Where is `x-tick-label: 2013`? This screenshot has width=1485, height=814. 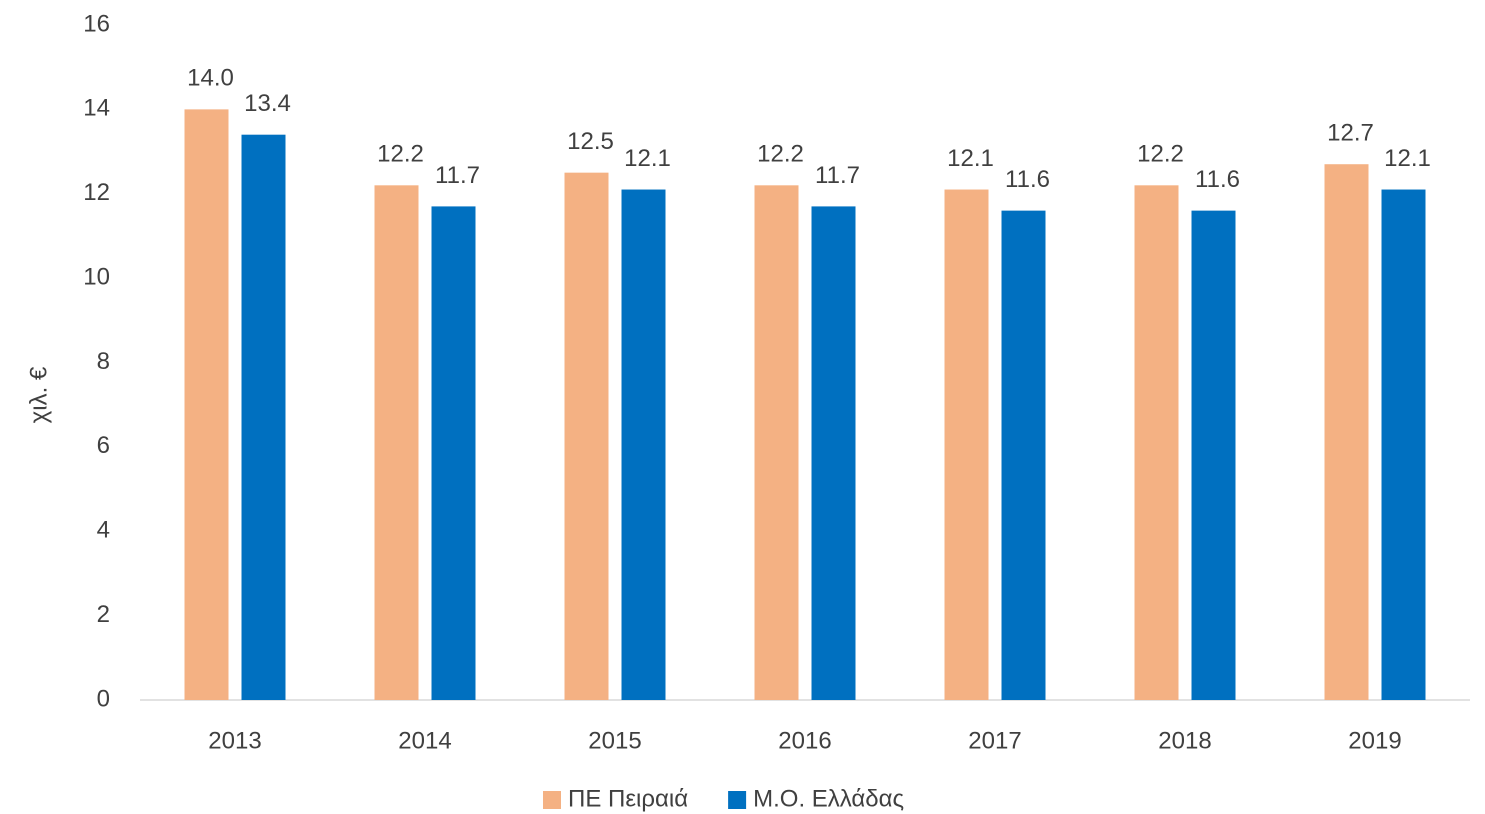 x-tick-label: 2013 is located at coordinates (234, 740).